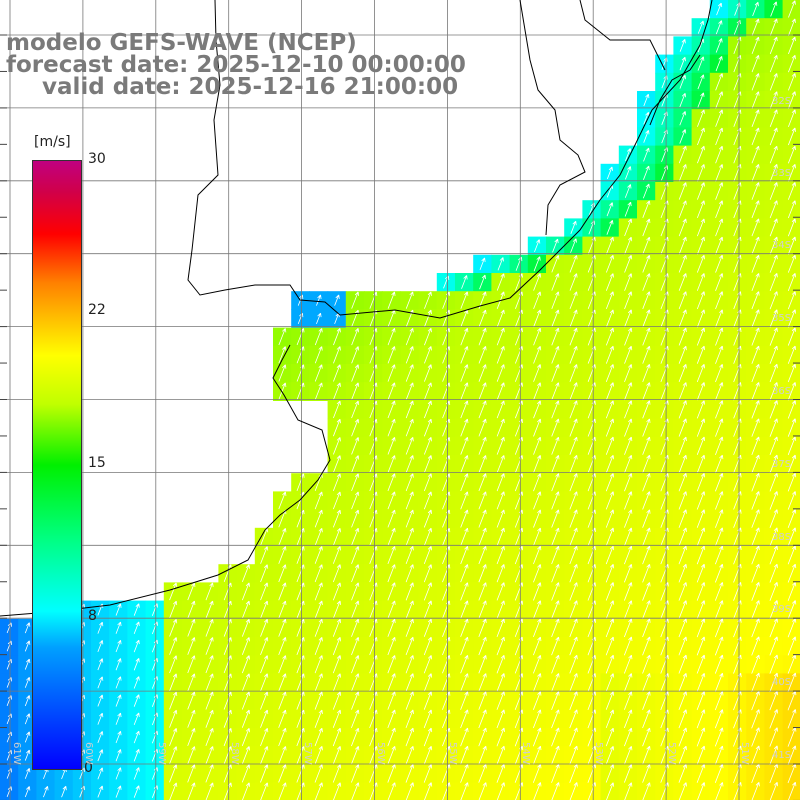  Describe the element at coordinates (16, 753) in the screenshot. I see `lon-label: 61W` at that location.